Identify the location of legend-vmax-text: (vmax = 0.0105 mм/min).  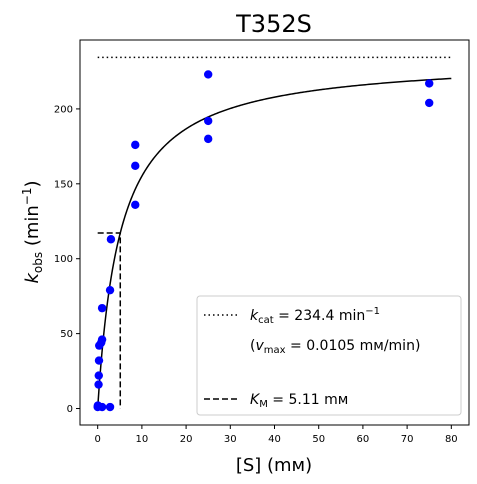
(335, 347).